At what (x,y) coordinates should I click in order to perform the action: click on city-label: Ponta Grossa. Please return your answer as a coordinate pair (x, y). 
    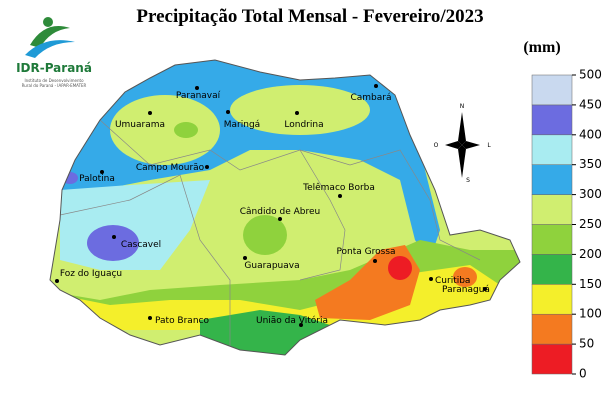
    Looking at the image, I should click on (365, 252).